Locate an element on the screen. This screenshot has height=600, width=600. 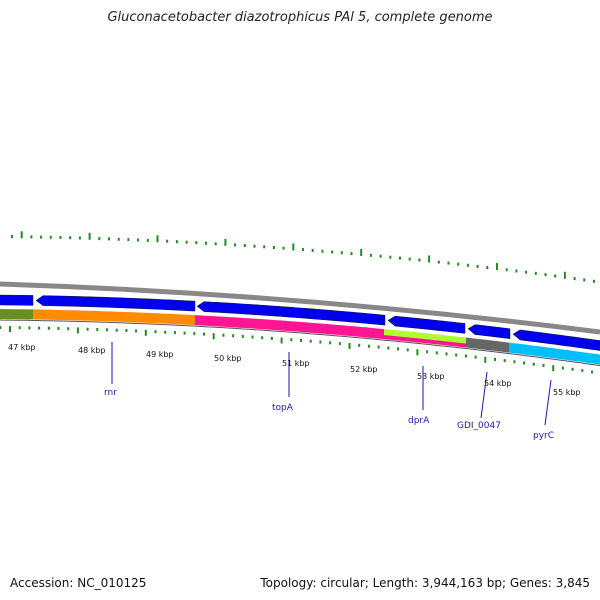
accession-label: Accession: NC_010125 is located at coordinates (78, 583).